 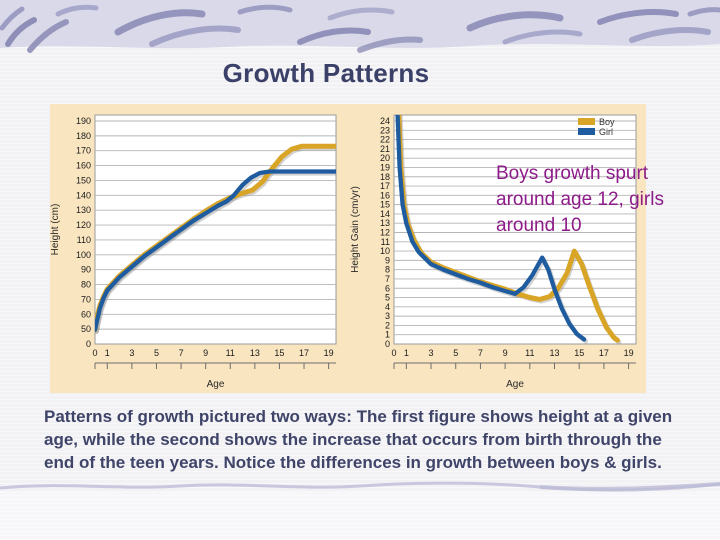 What do you see at coordinates (83, 166) in the screenshot?
I see `y-tick-label: 160` at bounding box center [83, 166].